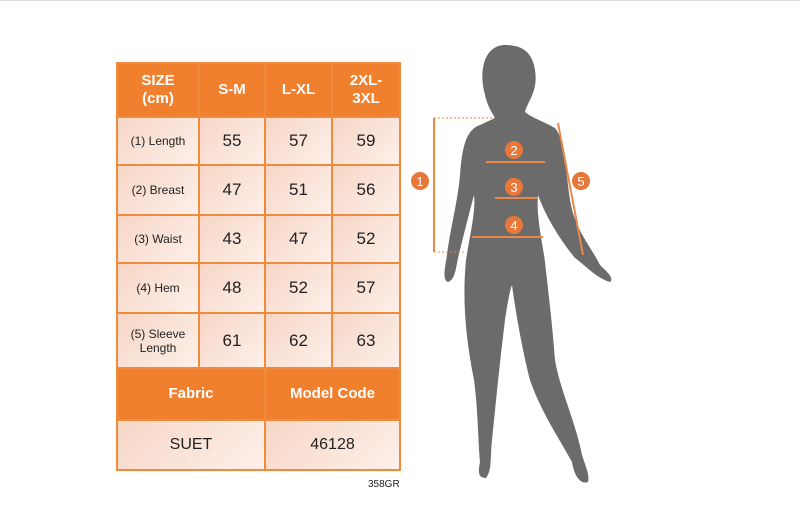 The image size is (800, 523). What do you see at coordinates (366, 141) in the screenshot?
I see `size-value: 59` at bounding box center [366, 141].